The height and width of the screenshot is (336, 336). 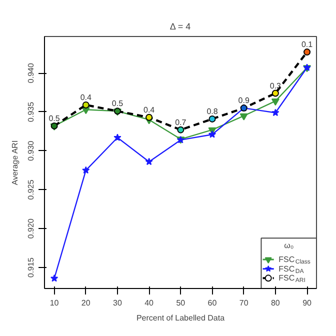 What do you see at coordinates (289, 245) in the screenshot?
I see `legend-title: ω₀` at bounding box center [289, 245].